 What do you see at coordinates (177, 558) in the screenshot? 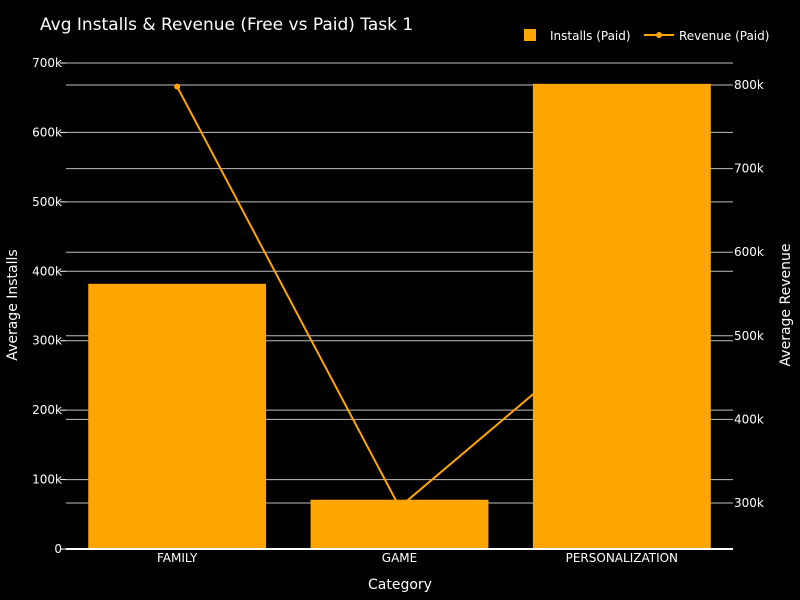
I see `x-tick-label: FAMILY` at bounding box center [177, 558].